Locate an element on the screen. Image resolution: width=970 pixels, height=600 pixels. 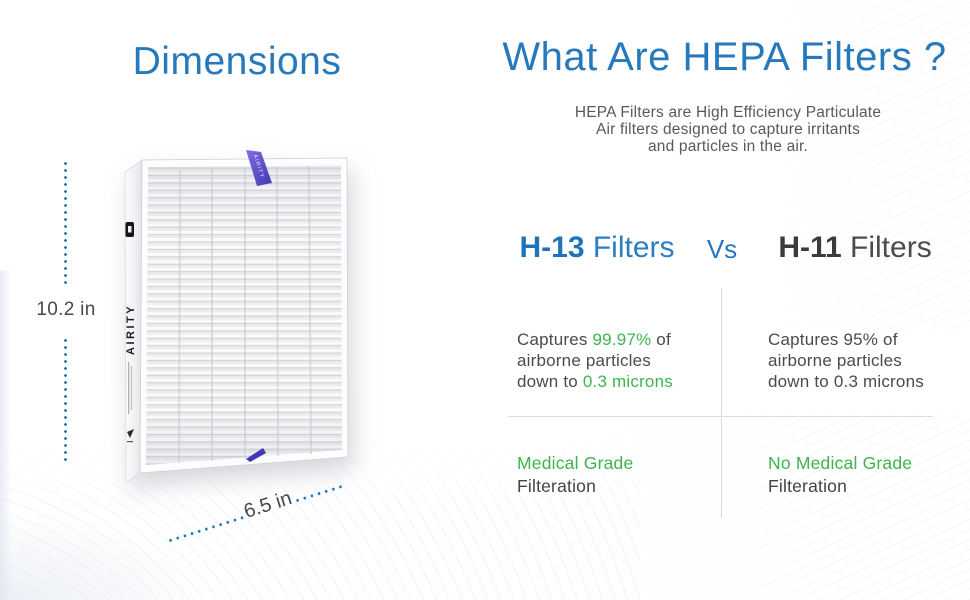
h11-grade-text: No Medical Grade Filteration is located at coordinates (869, 475).